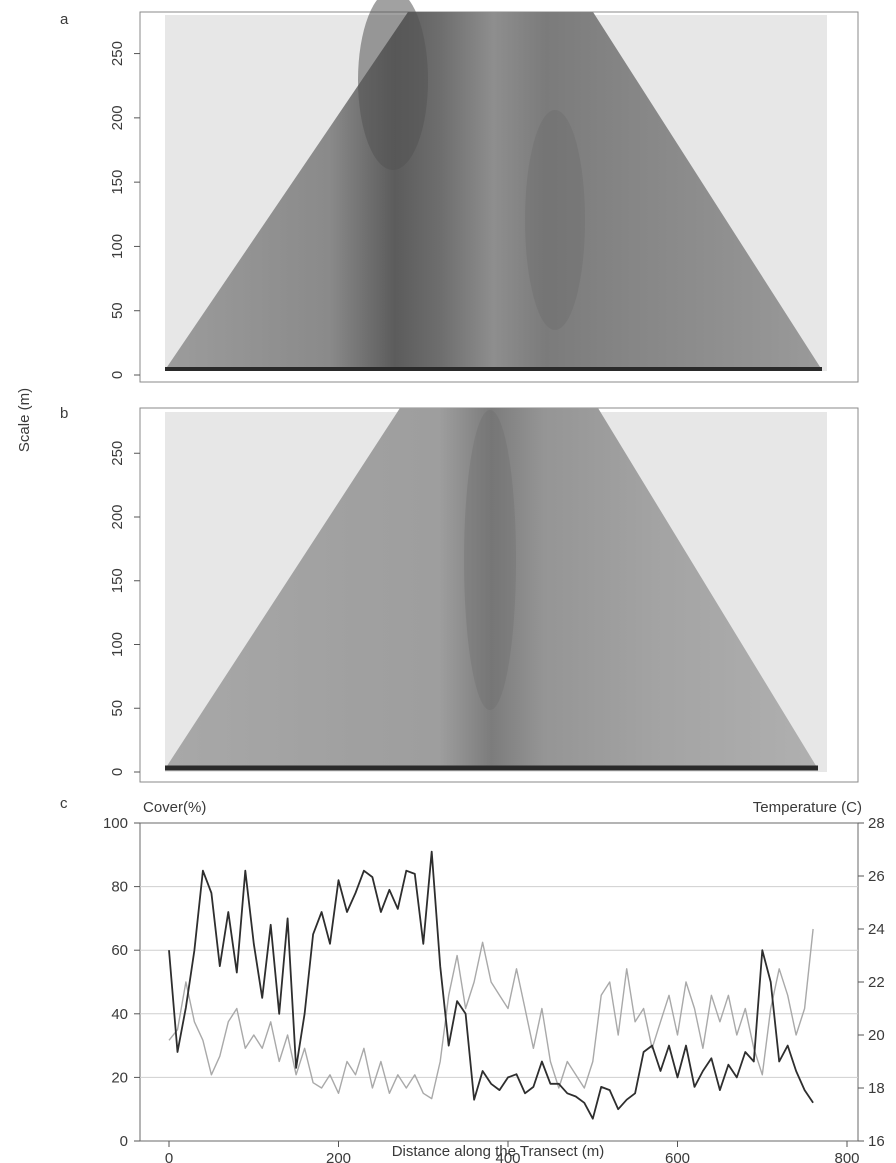  I want to click on panel-c-ytick-label: 0, so click(124, 1141).